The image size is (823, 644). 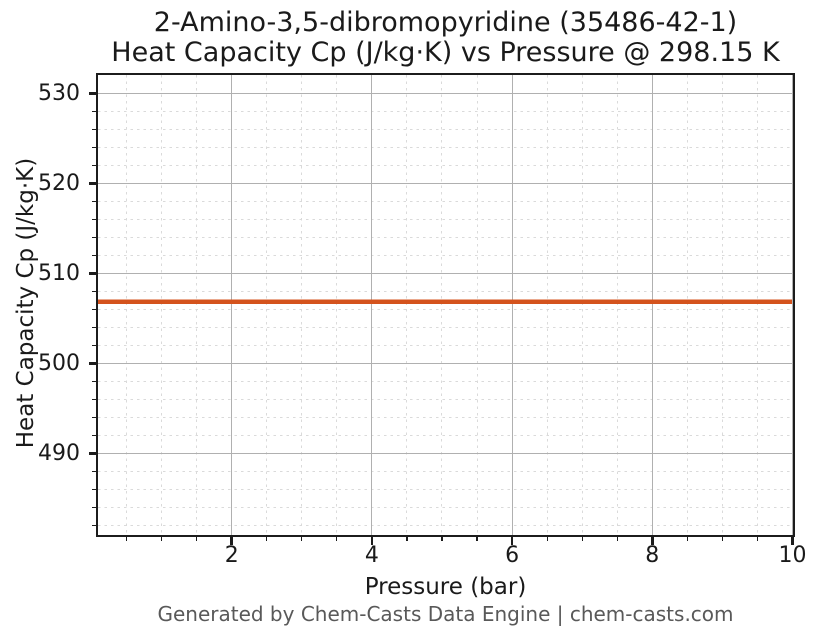 What do you see at coordinates (371, 555) in the screenshot?
I see `x-tick-label: 4` at bounding box center [371, 555].